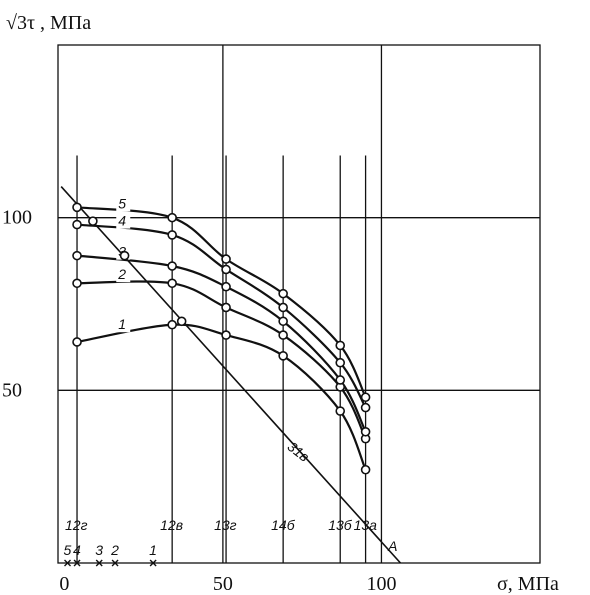 The height and width of the screenshot is (595, 590). I want to click on vertical-label-13б: 13б, so click(340, 525).